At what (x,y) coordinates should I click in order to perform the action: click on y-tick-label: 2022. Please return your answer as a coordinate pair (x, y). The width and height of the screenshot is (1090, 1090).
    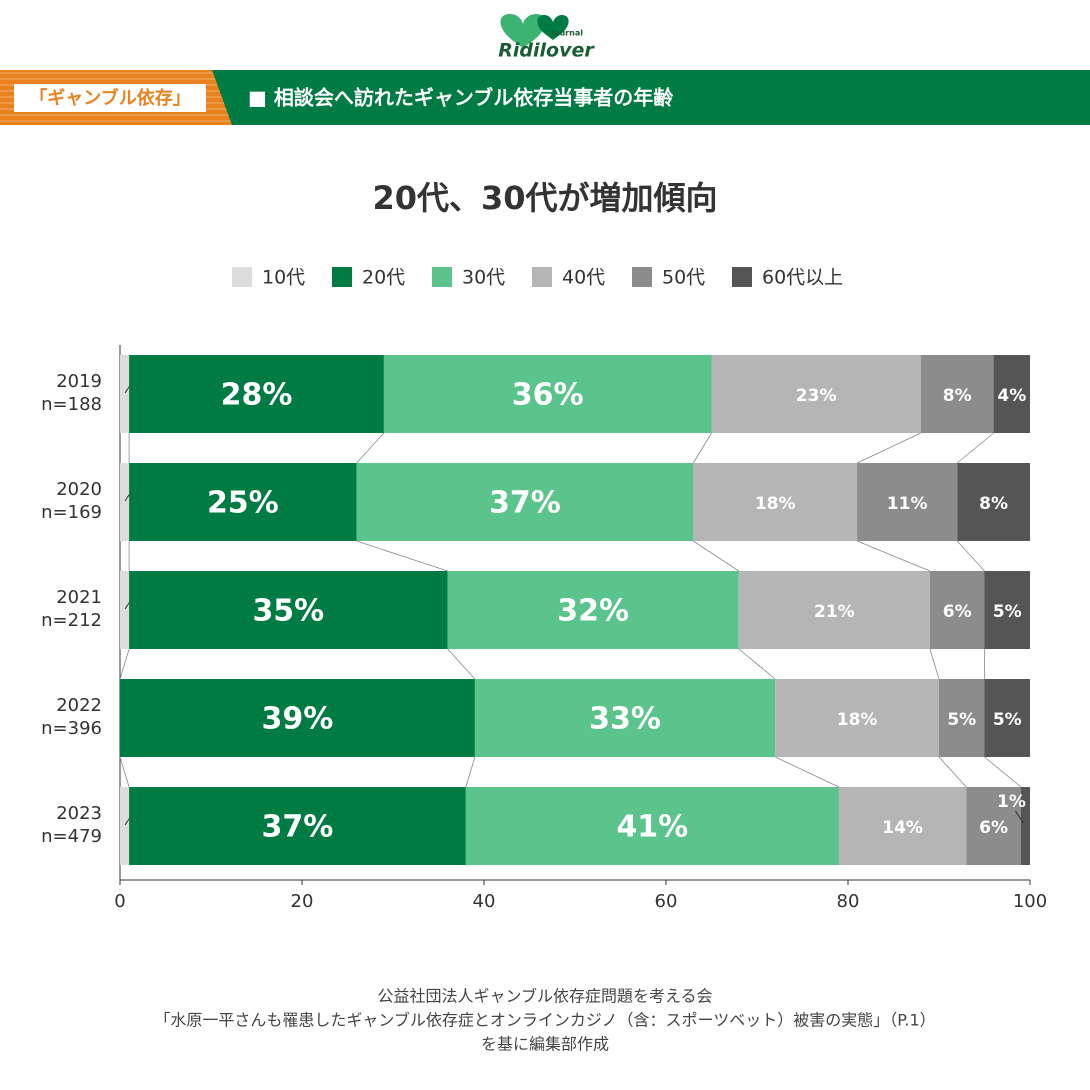
    Looking at the image, I should click on (79, 705).